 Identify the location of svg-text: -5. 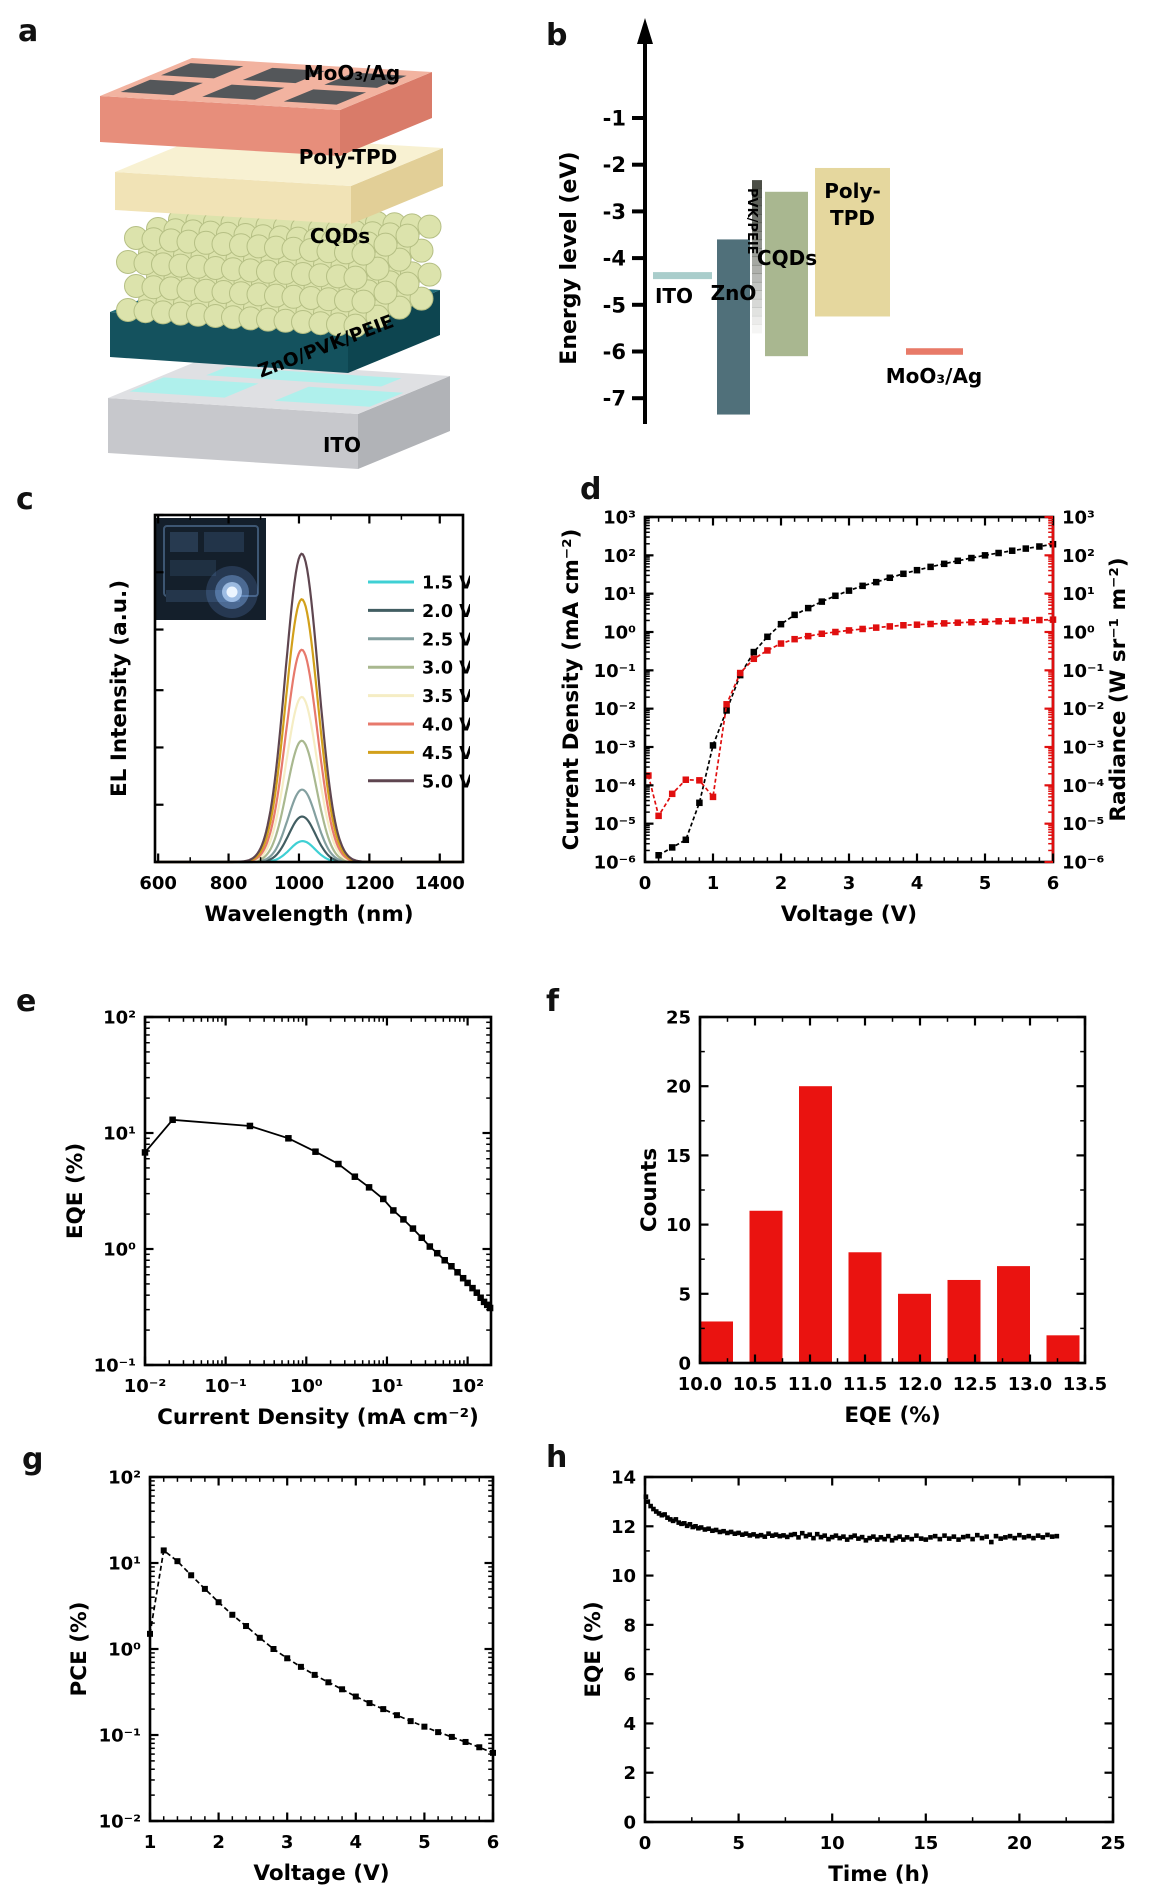
(614, 305).